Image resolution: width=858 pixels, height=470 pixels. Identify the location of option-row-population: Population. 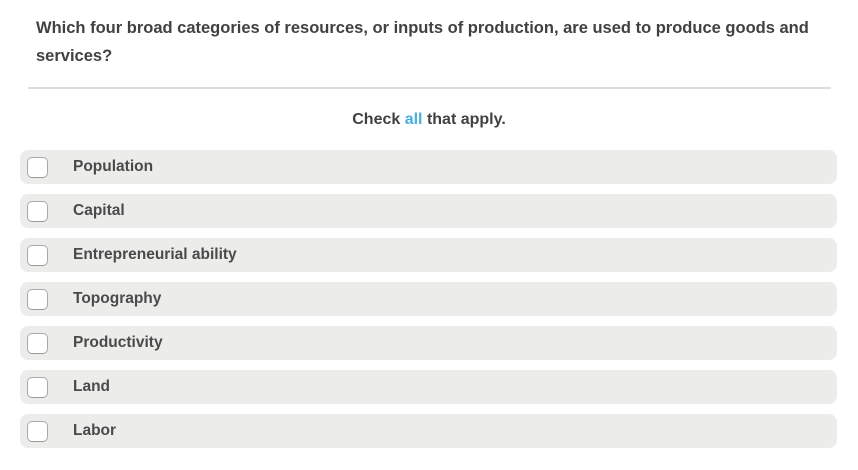
(428, 167).